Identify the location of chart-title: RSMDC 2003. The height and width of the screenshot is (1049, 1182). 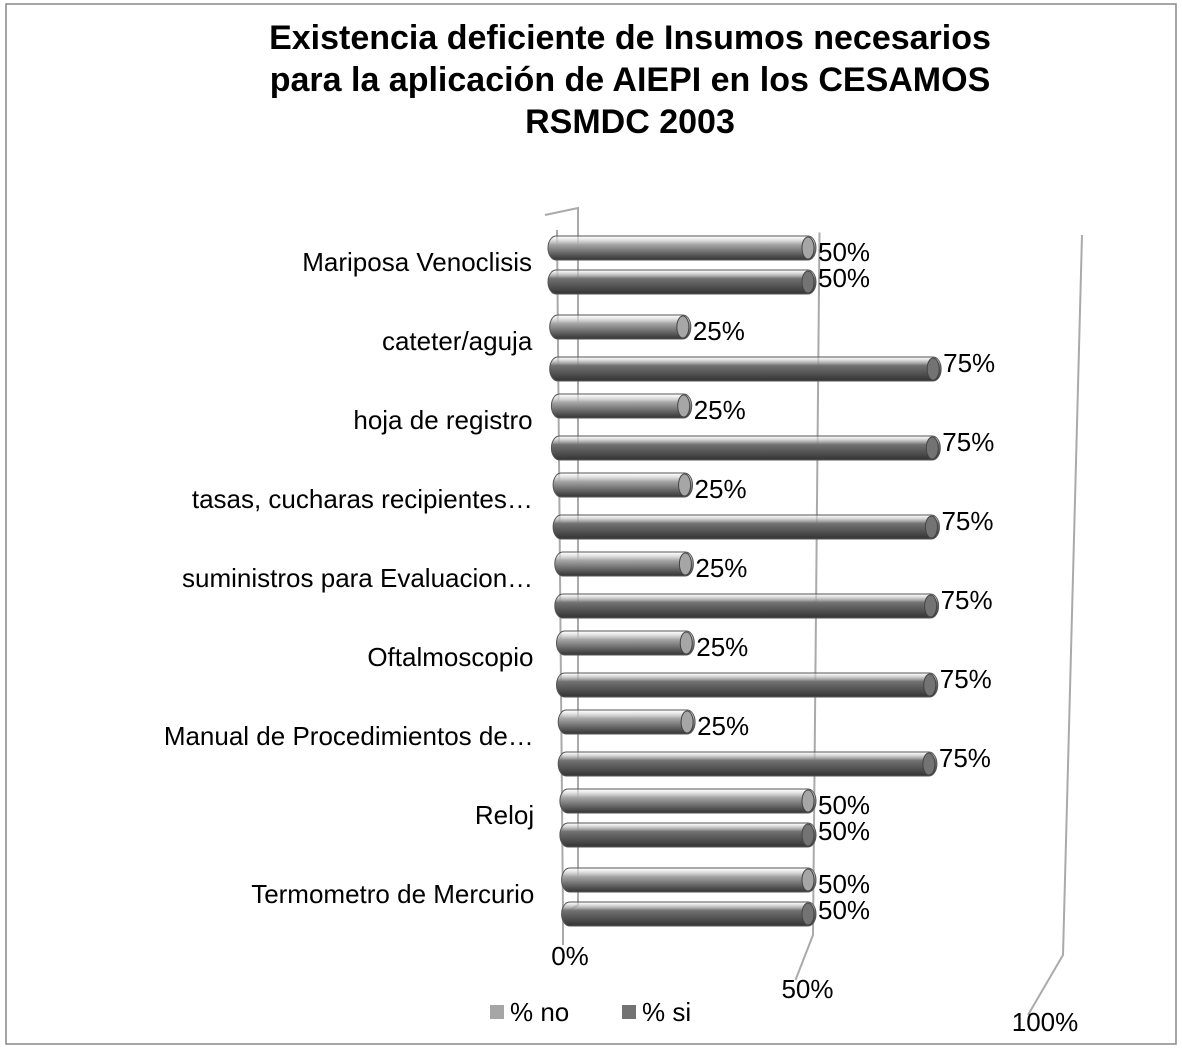
(630, 122).